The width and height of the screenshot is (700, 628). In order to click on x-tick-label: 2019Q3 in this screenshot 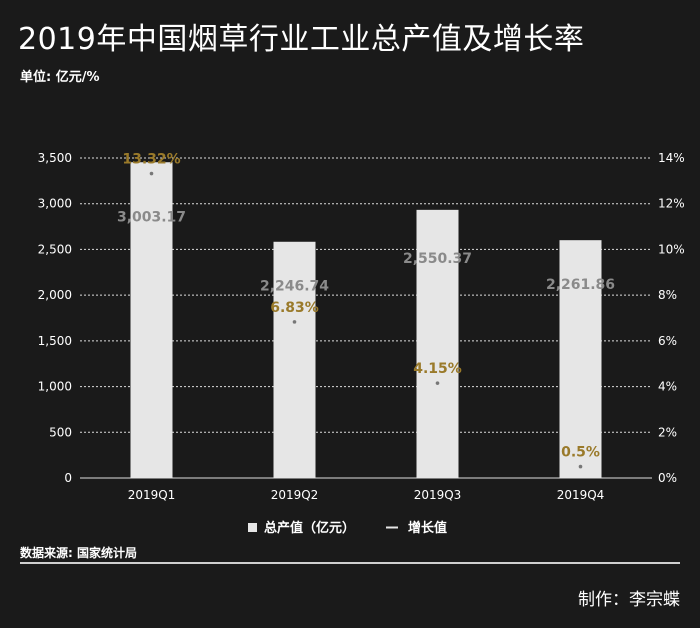, I will do `click(438, 495)`.